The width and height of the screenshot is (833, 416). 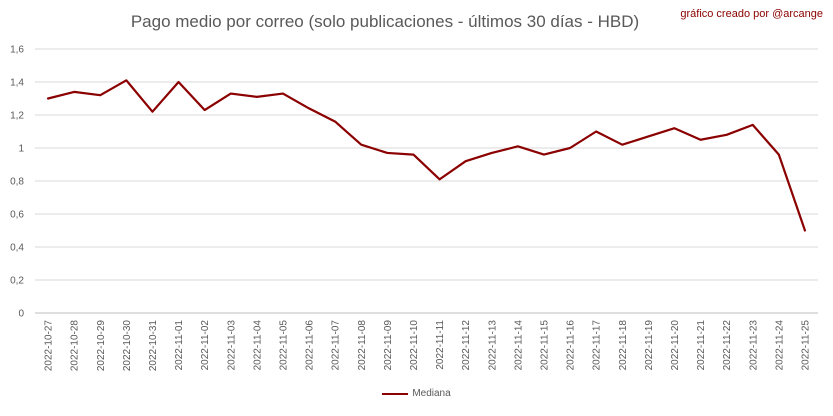 What do you see at coordinates (544, 345) in the screenshot?
I see `x-tick-label: 2022-11-15` at bounding box center [544, 345].